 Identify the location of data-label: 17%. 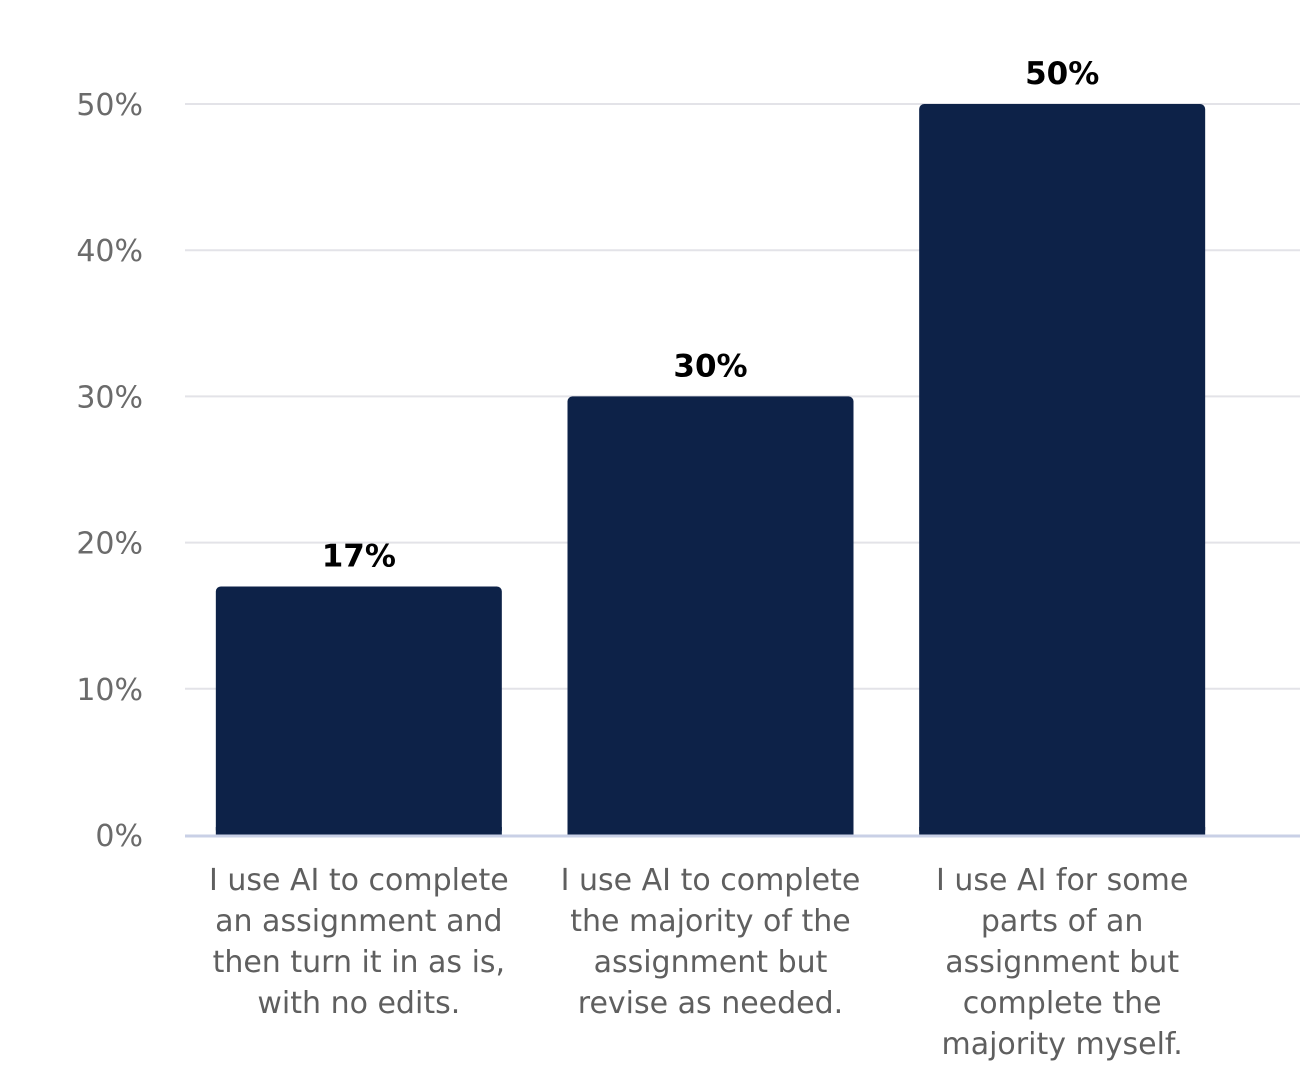
(359, 556).